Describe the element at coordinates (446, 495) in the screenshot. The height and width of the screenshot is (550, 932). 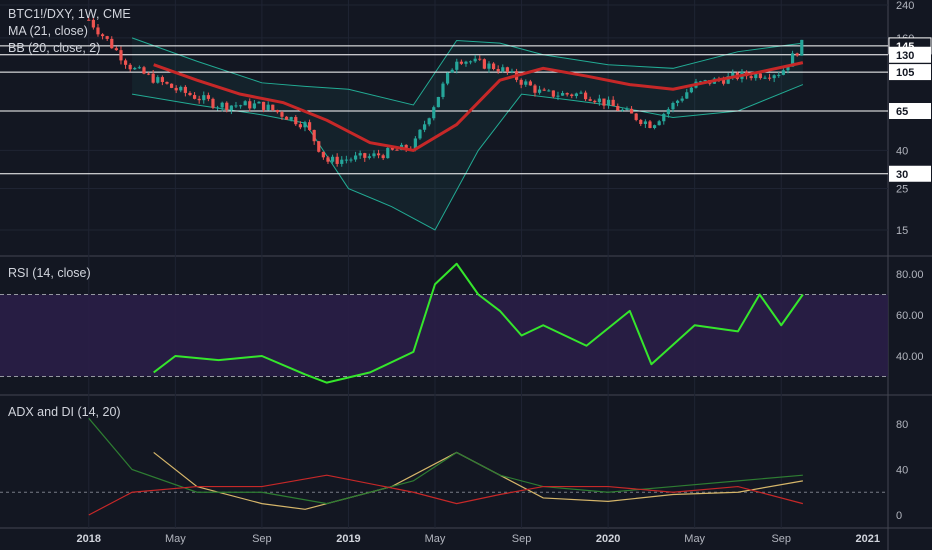
I see `di-minus-line` at that location.